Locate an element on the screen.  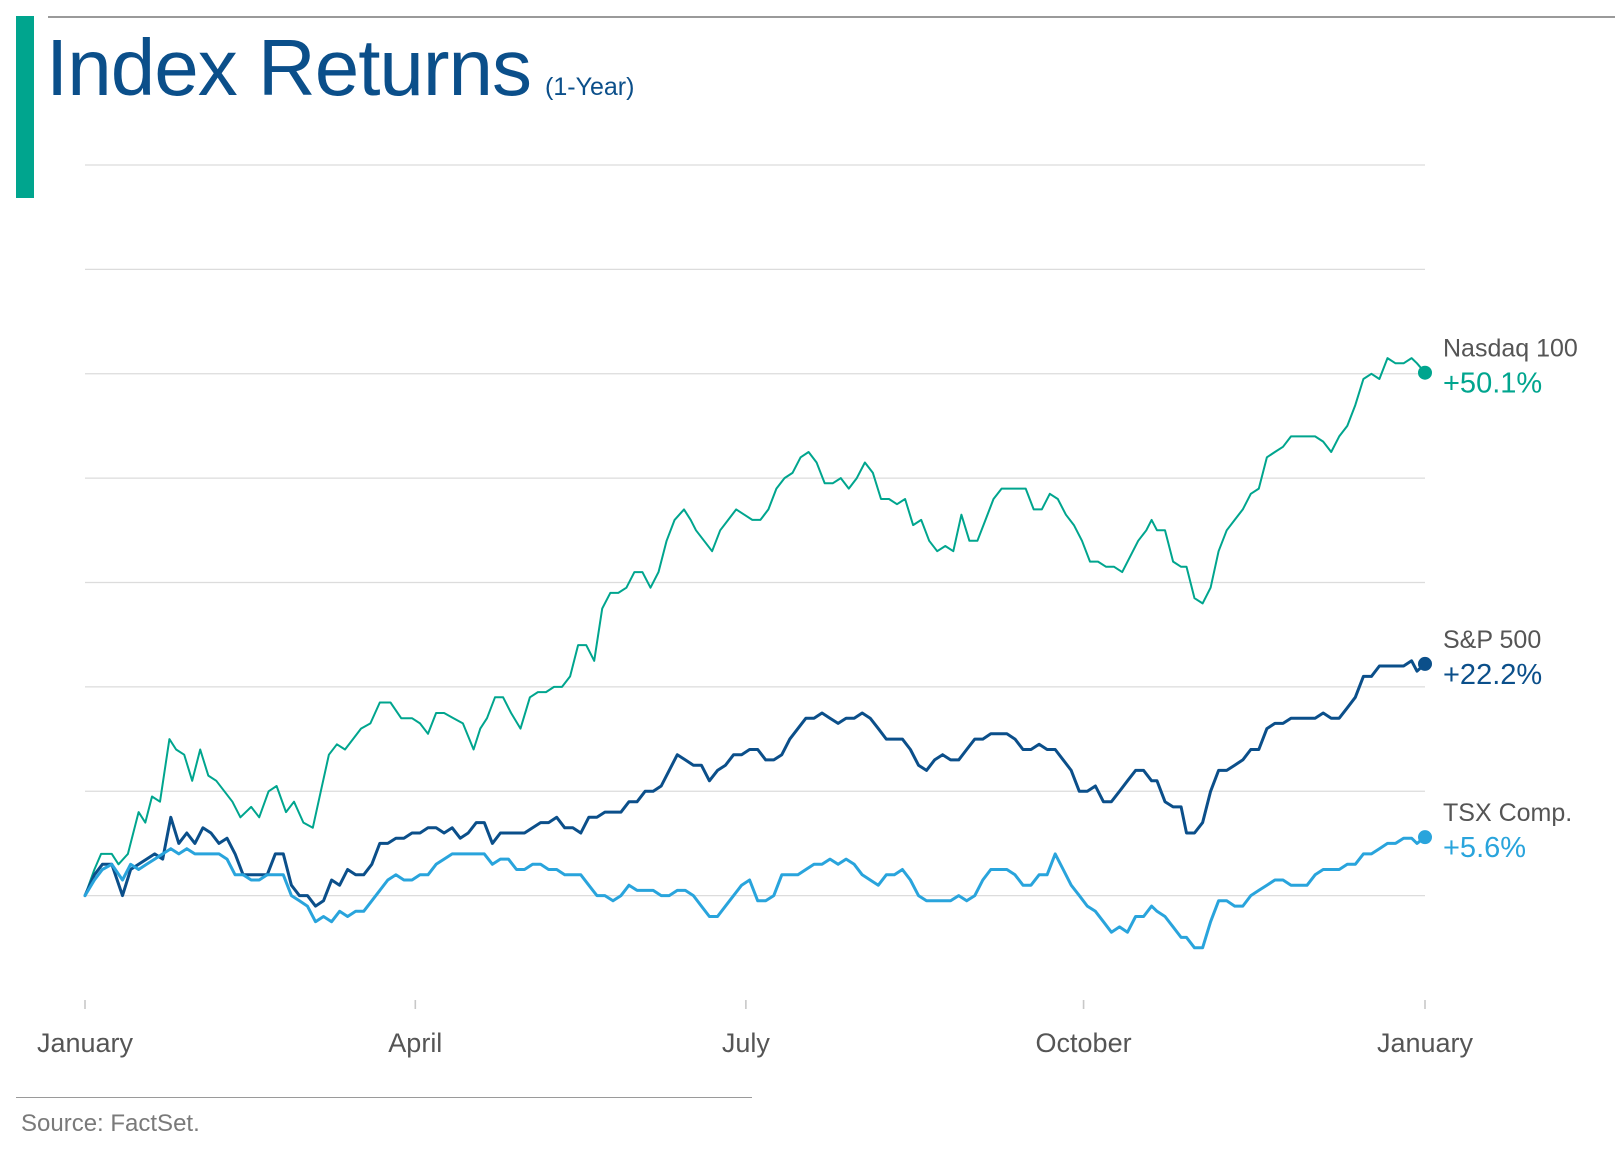
series-line-tsx-comp- is located at coordinates (755, 892).